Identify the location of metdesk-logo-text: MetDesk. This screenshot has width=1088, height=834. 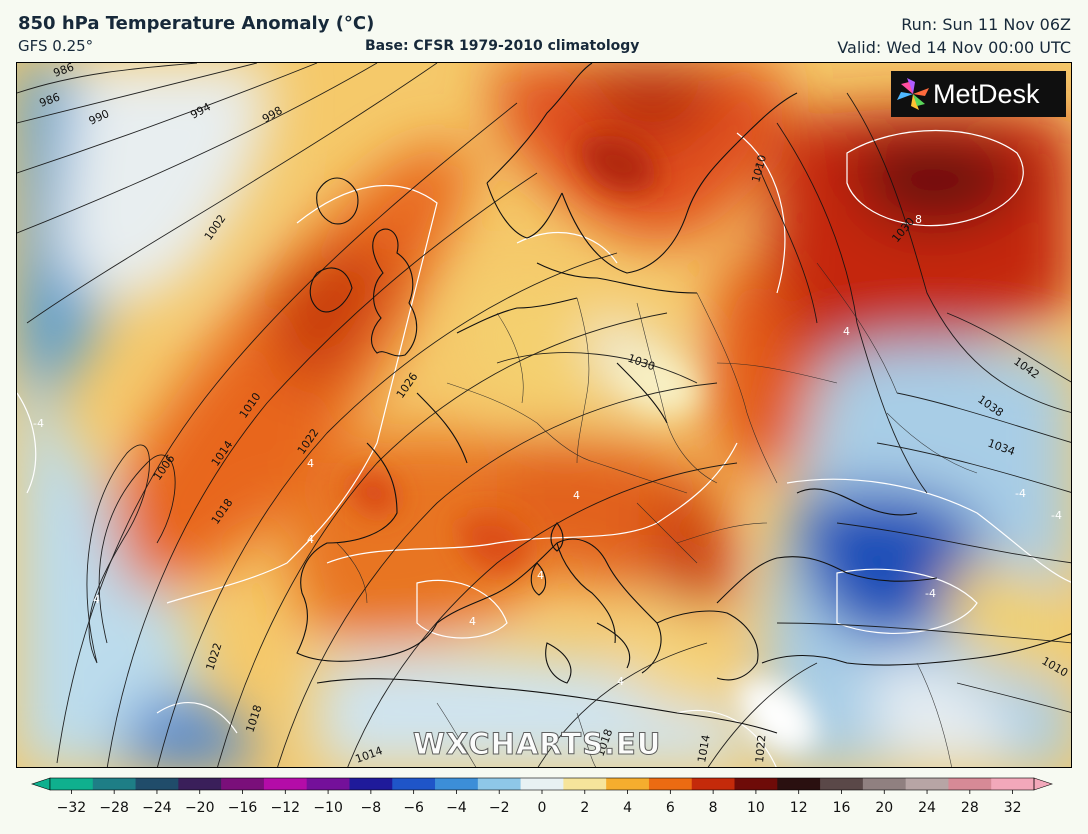
(986, 93).